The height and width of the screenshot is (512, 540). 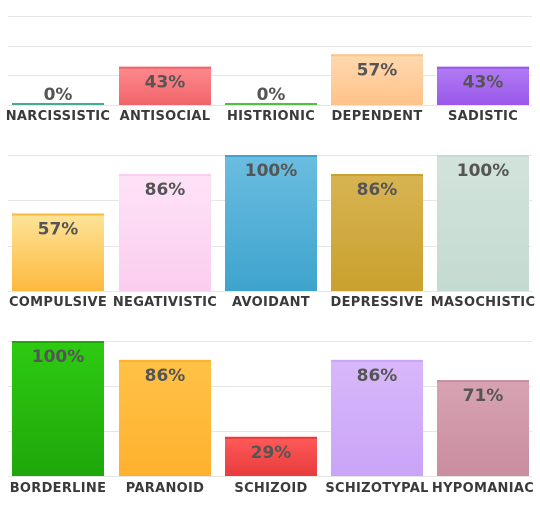 What do you see at coordinates (483, 428) in the screenshot?
I see `bar-hypomaniac` at bounding box center [483, 428].